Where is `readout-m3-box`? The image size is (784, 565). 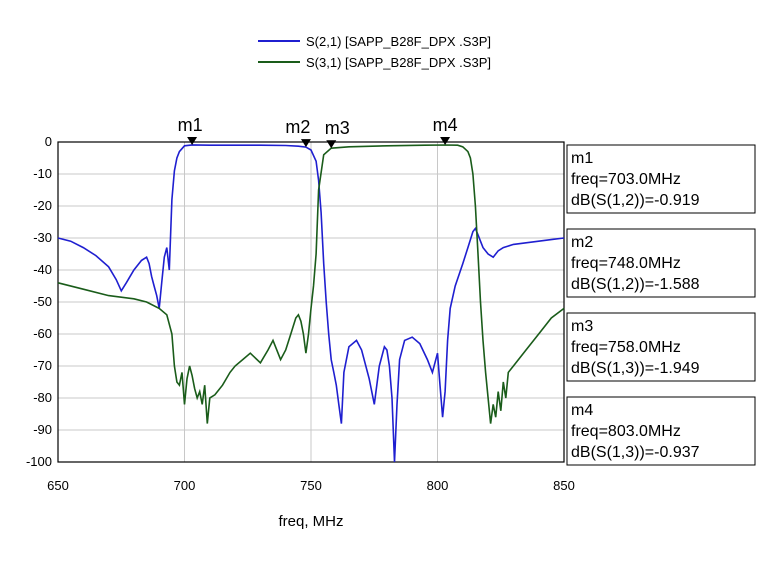 readout-m3-box is located at coordinates (661, 347).